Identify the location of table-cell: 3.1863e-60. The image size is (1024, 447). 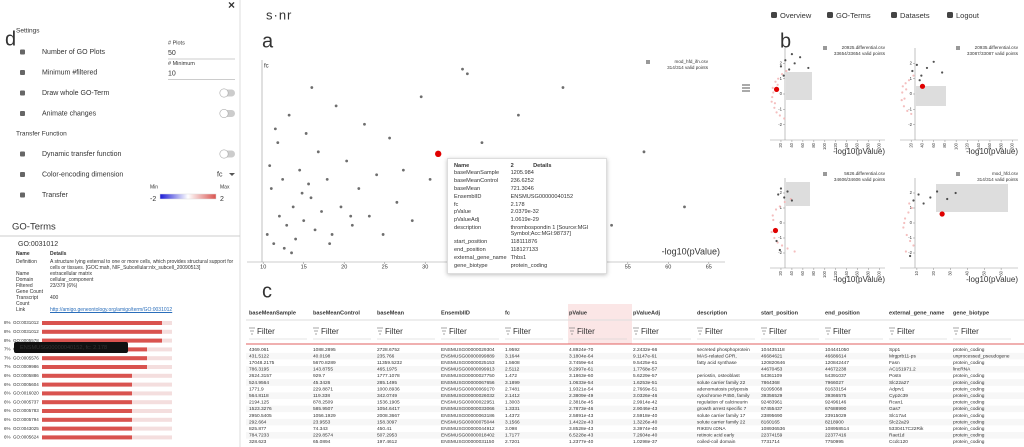
(581, 376).